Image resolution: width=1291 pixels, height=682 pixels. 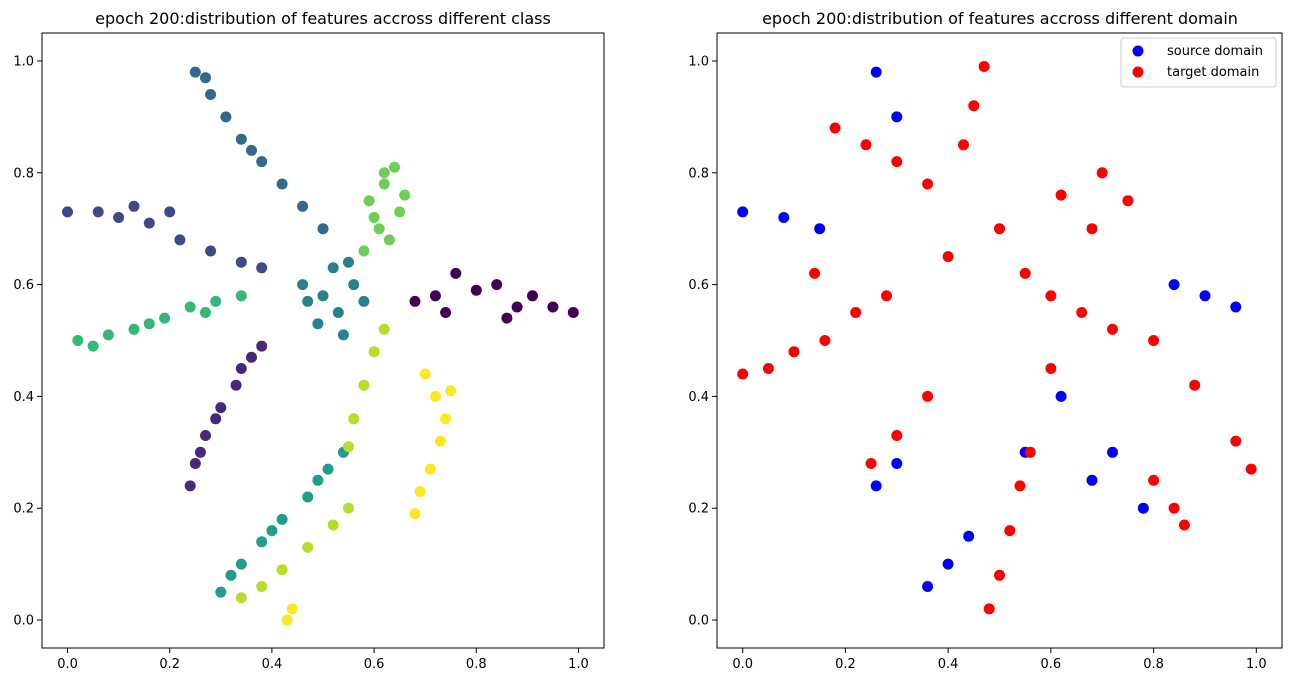 I want to click on x-tick-label: 1.0, so click(x=578, y=664).